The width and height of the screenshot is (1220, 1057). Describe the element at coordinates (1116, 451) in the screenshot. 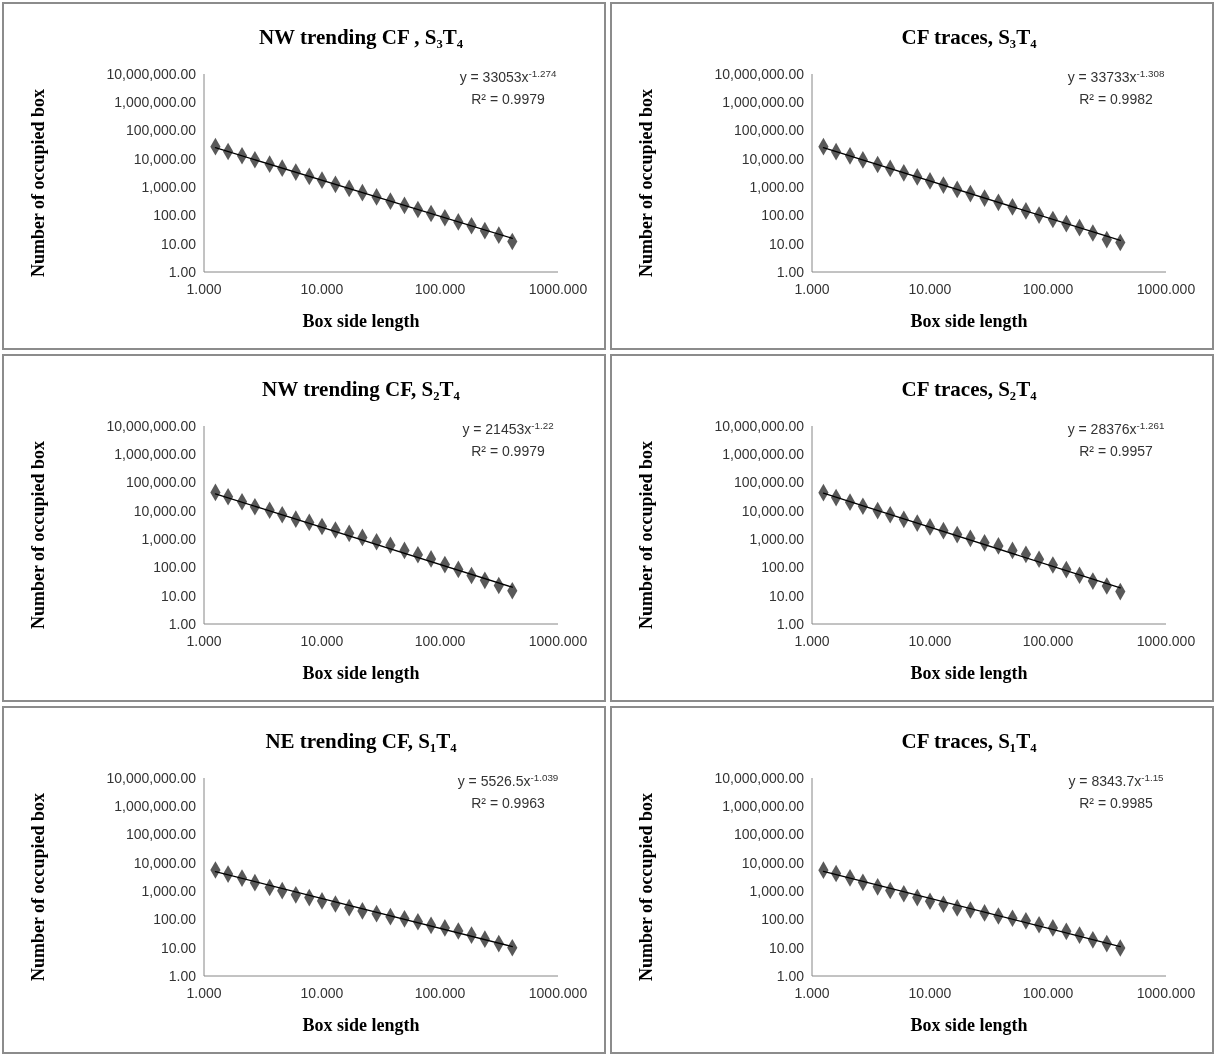

I see `annotation: R² = 0.9957` at that location.